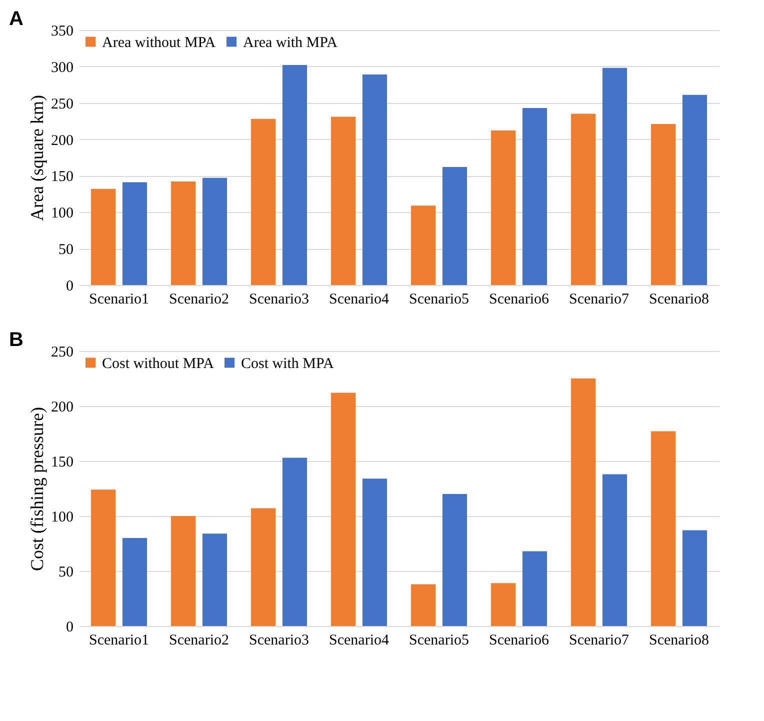  I want to click on legend-label: Cost with MPA, so click(287, 364).